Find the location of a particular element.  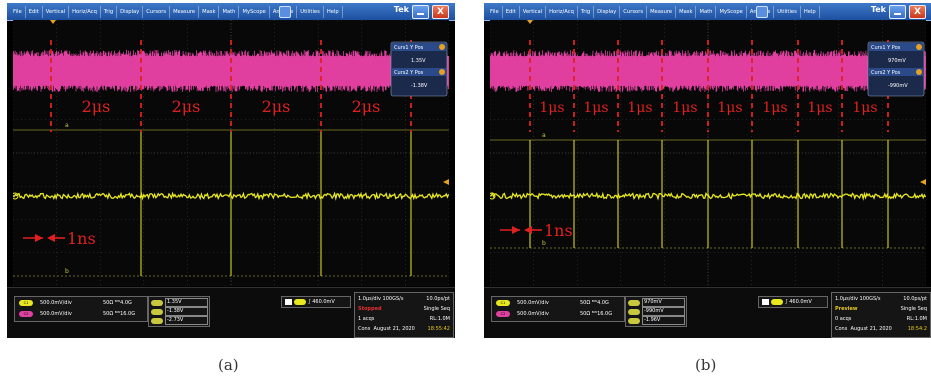

channel-1-badge: C1 is located at coordinates (26, 302).